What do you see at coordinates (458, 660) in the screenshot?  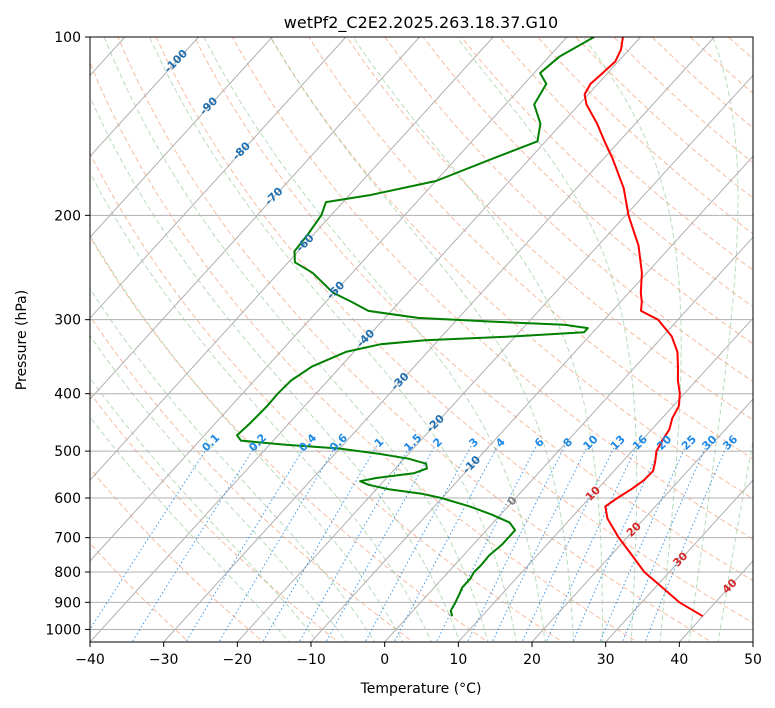 I see `x-tick-label: 10` at bounding box center [458, 660].